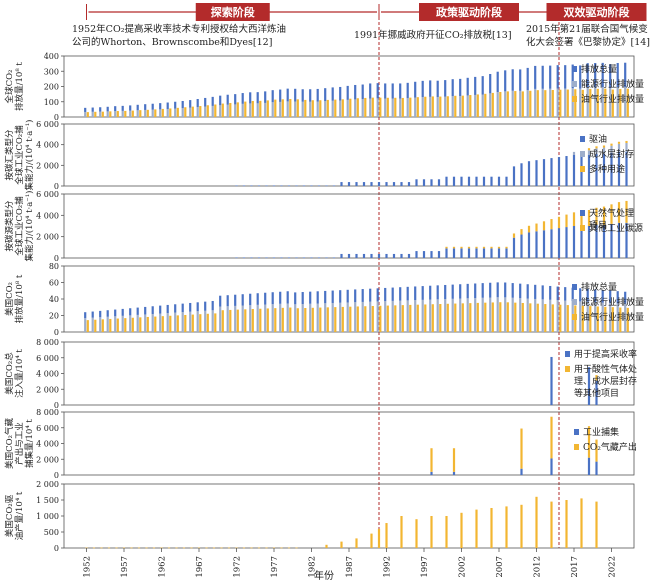  Describe the element at coordinates (29, 154) in the screenshot. I see `y-axis-label: 集能力/(10⁴ t·a⁻¹)` at that location.